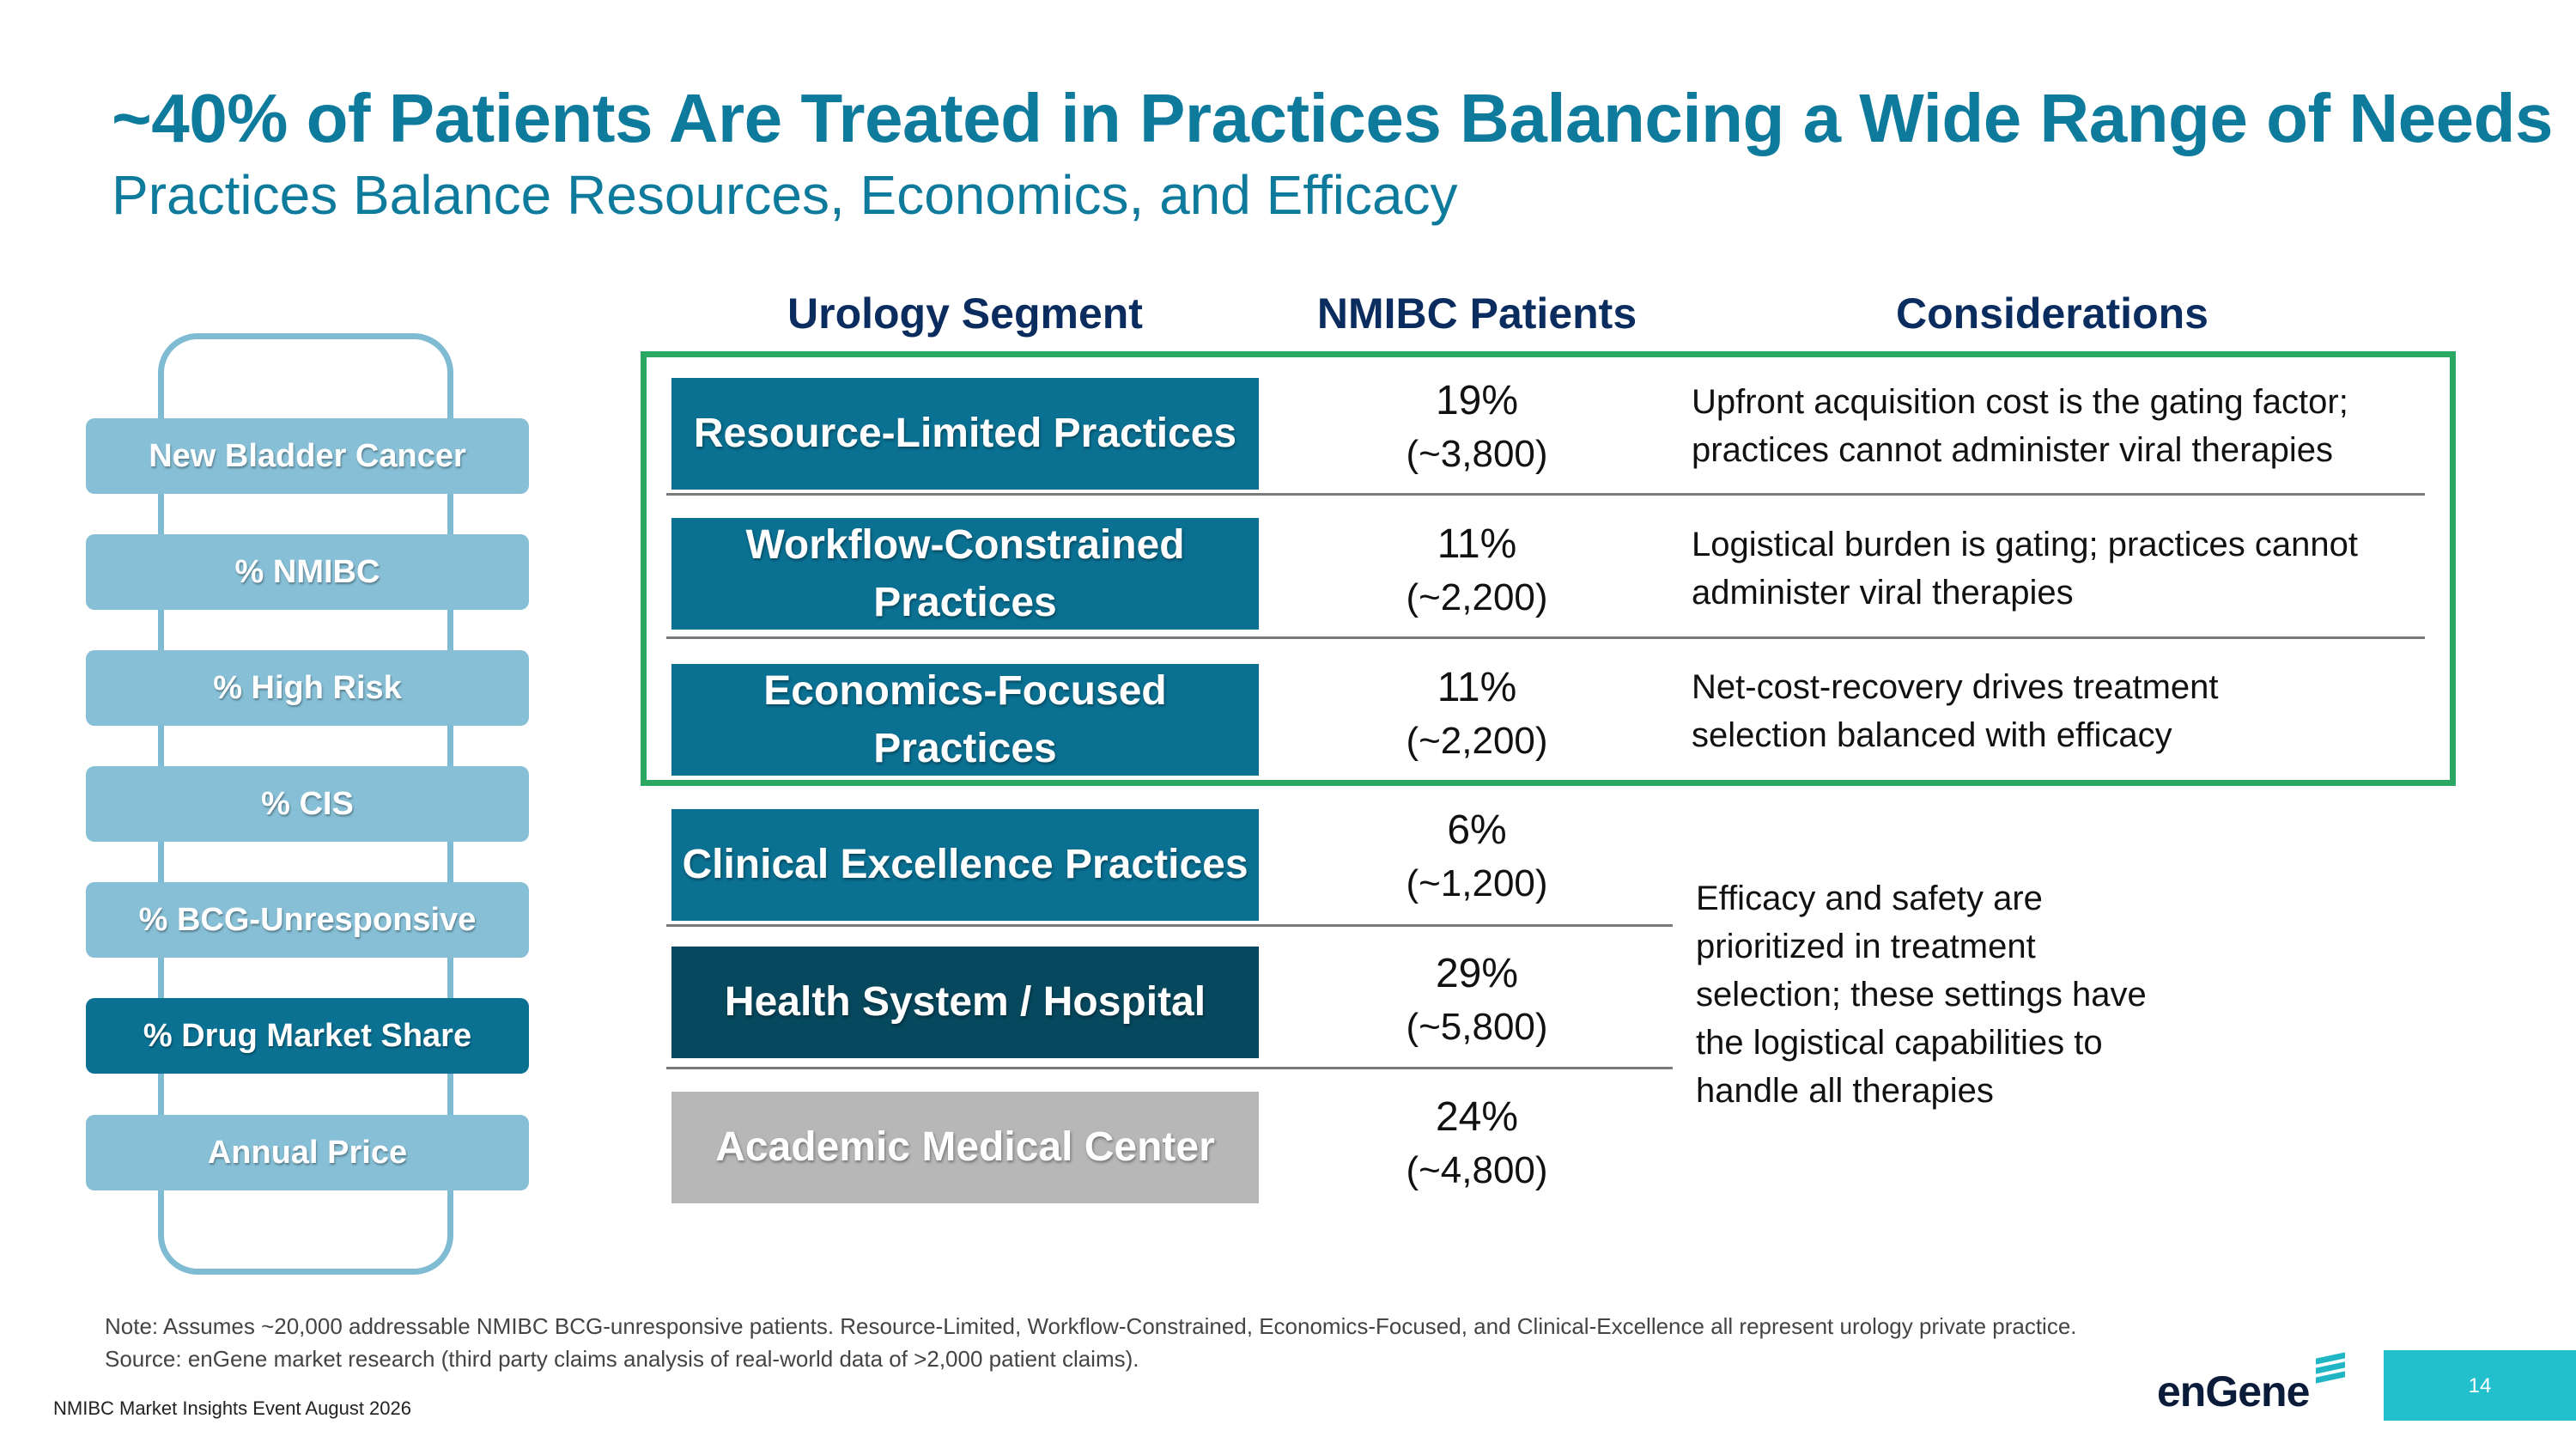 The image size is (2576, 1449). Describe the element at coordinates (965, 690) in the screenshot. I see `segment-label-line1: Economics-Focused` at that location.